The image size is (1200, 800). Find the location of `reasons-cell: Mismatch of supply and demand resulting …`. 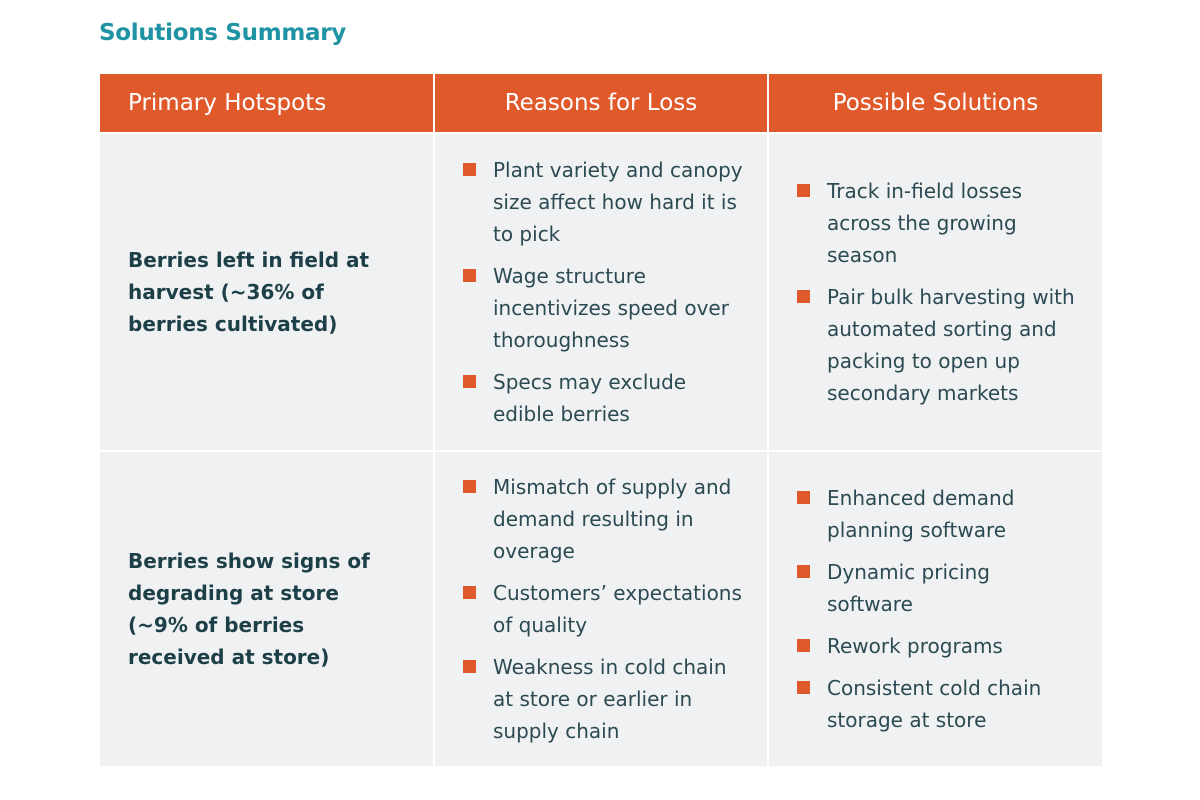

reasons-cell: Mismatch of supply and demand resulting … is located at coordinates (601, 608).